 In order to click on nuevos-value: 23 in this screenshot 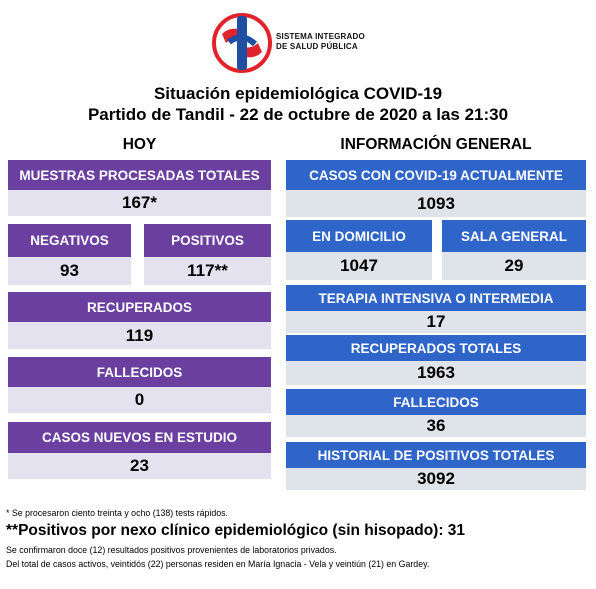, I will do `click(139, 466)`.